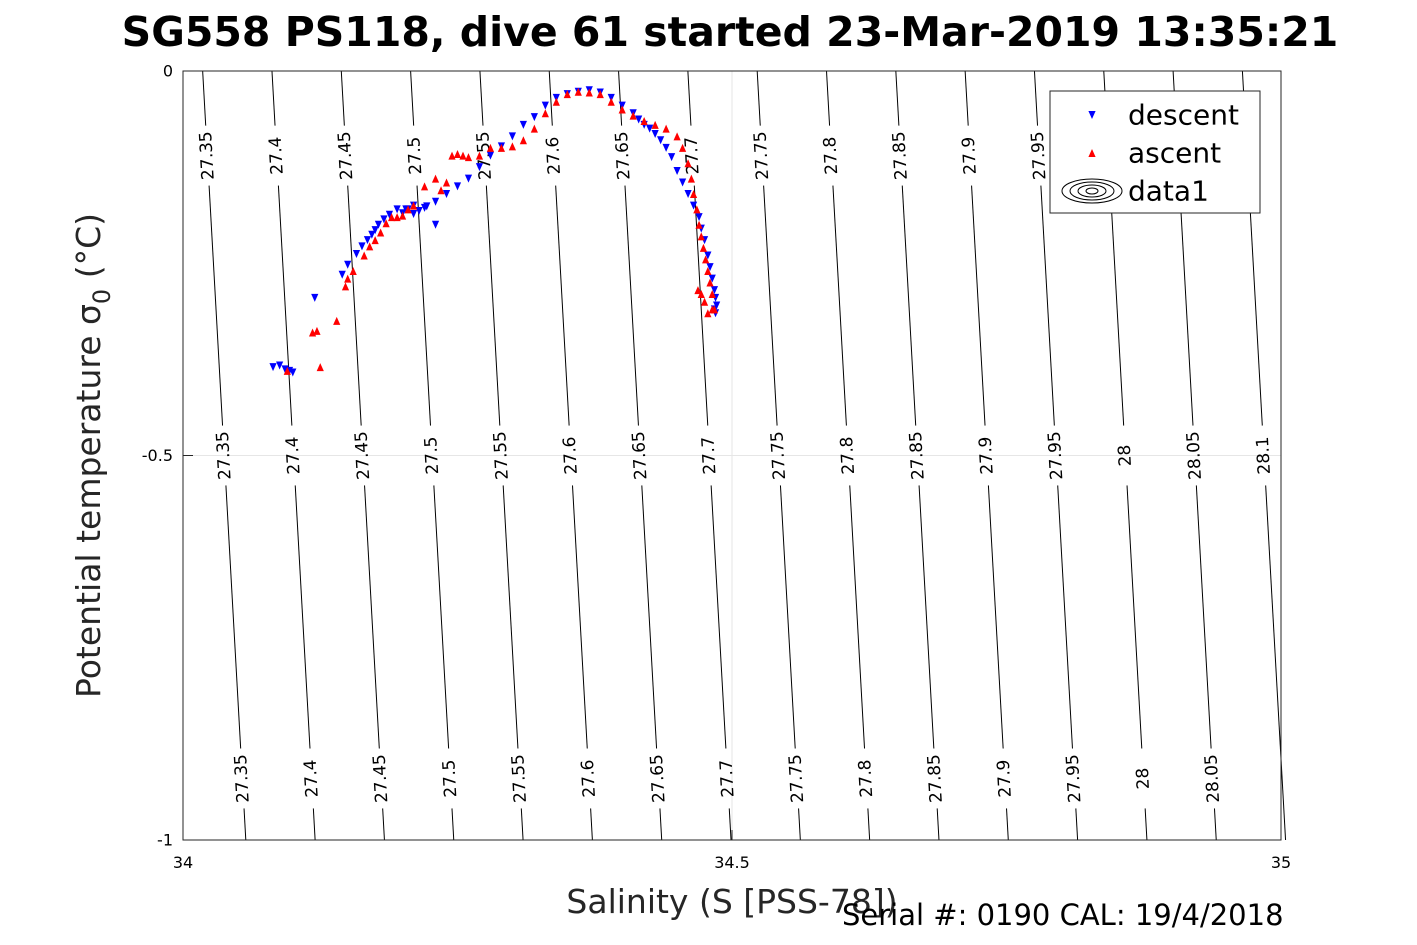 Image resolution: width=1417 pixels, height=945 pixels. I want to click on x-tick-label: 34, so click(183, 862).